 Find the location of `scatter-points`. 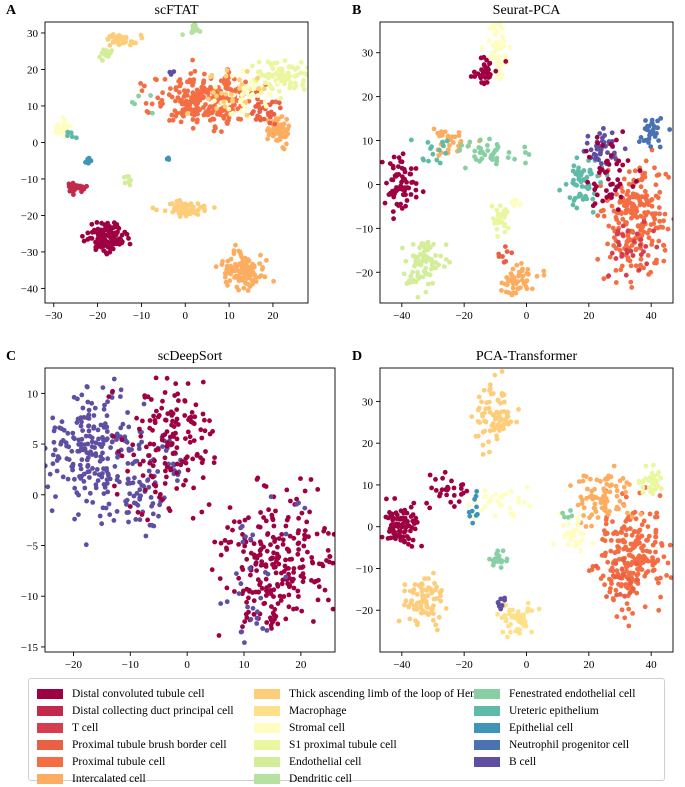

scatter-points is located at coordinates (526, 504).